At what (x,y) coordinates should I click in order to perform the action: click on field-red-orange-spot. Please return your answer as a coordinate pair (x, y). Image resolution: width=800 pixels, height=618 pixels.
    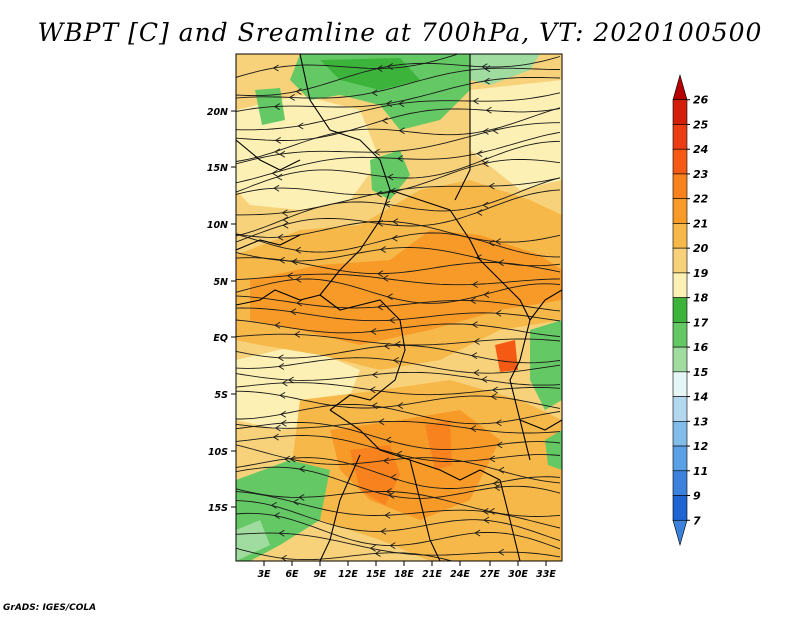
    Looking at the image, I should click on (506, 356).